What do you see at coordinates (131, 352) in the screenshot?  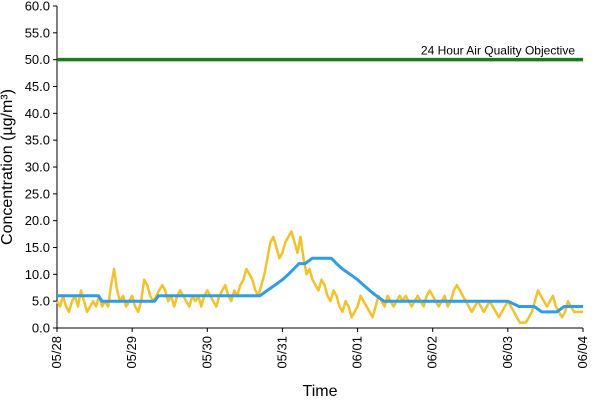 I see `x-tick-label: 05/29` at bounding box center [131, 352].